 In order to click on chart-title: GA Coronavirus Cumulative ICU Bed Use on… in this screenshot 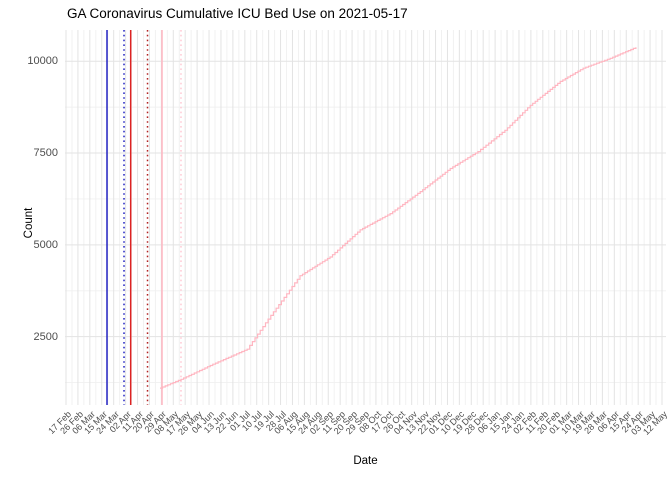, I will do `click(237, 13)`.